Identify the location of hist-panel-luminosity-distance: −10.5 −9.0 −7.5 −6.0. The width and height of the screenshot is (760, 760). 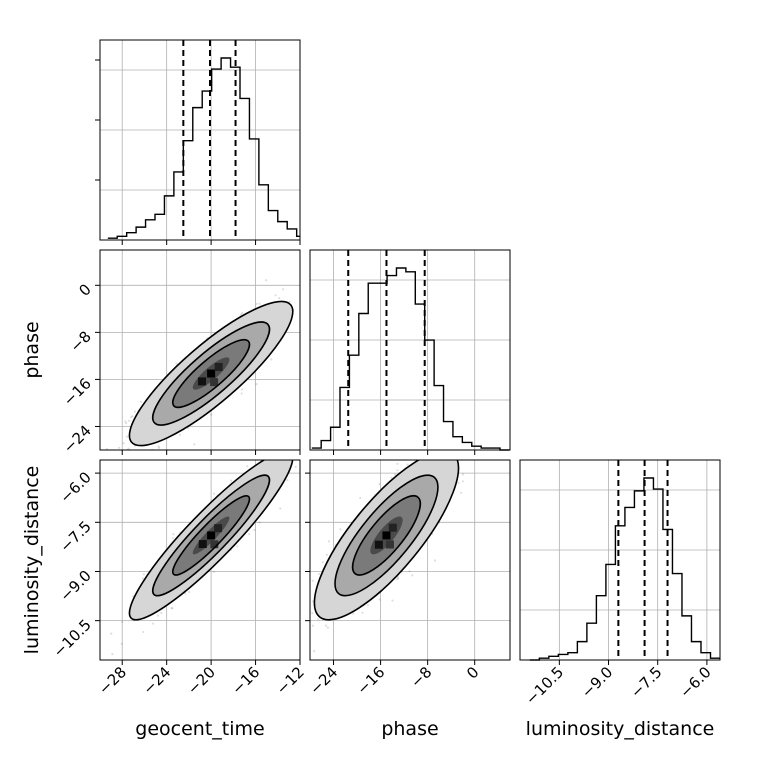
(620, 583).